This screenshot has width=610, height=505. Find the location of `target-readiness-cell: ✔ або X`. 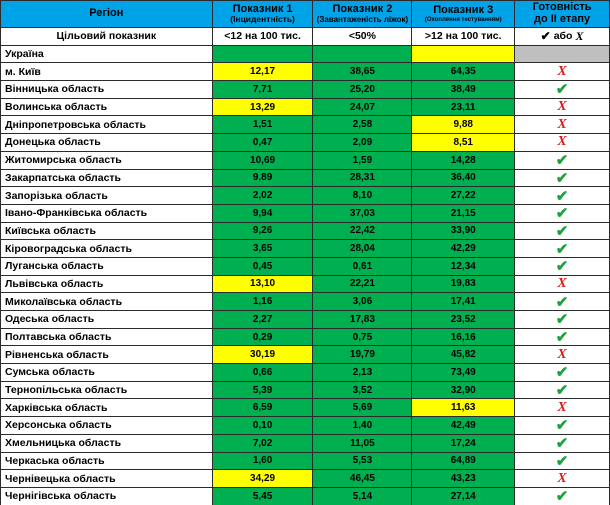

target-readiness-cell: ✔ або X is located at coordinates (562, 37).